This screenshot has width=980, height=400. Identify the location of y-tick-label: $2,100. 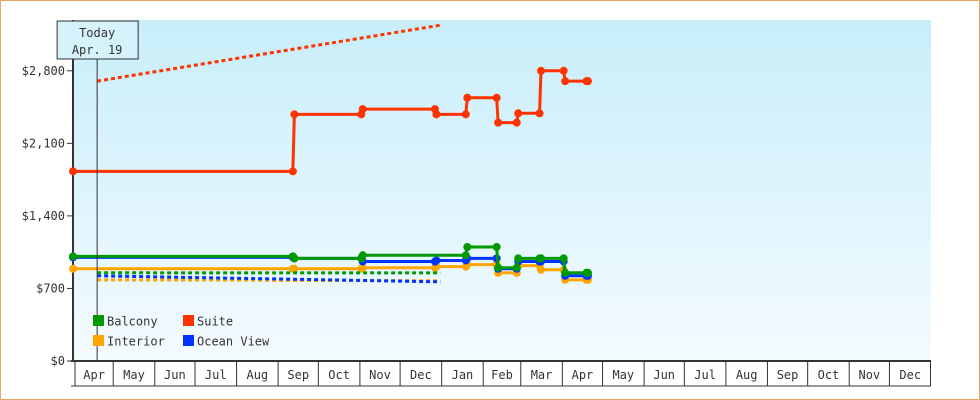
(43, 143).